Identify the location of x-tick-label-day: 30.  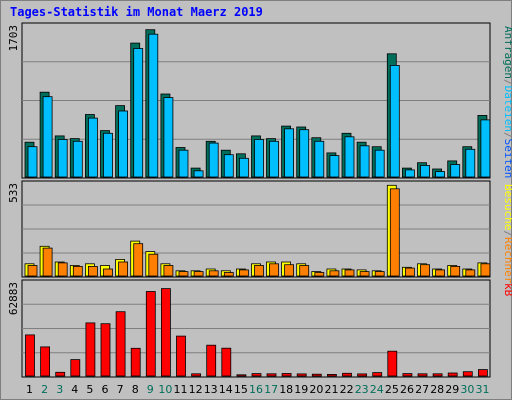
(467, 389).